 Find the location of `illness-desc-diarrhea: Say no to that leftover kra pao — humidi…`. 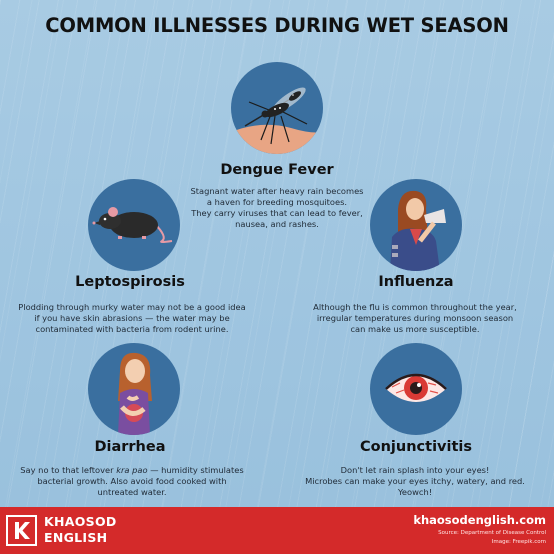

illness-desc-diarrhea: Say no to that leftover kra pao — humidi… is located at coordinates (132, 481).